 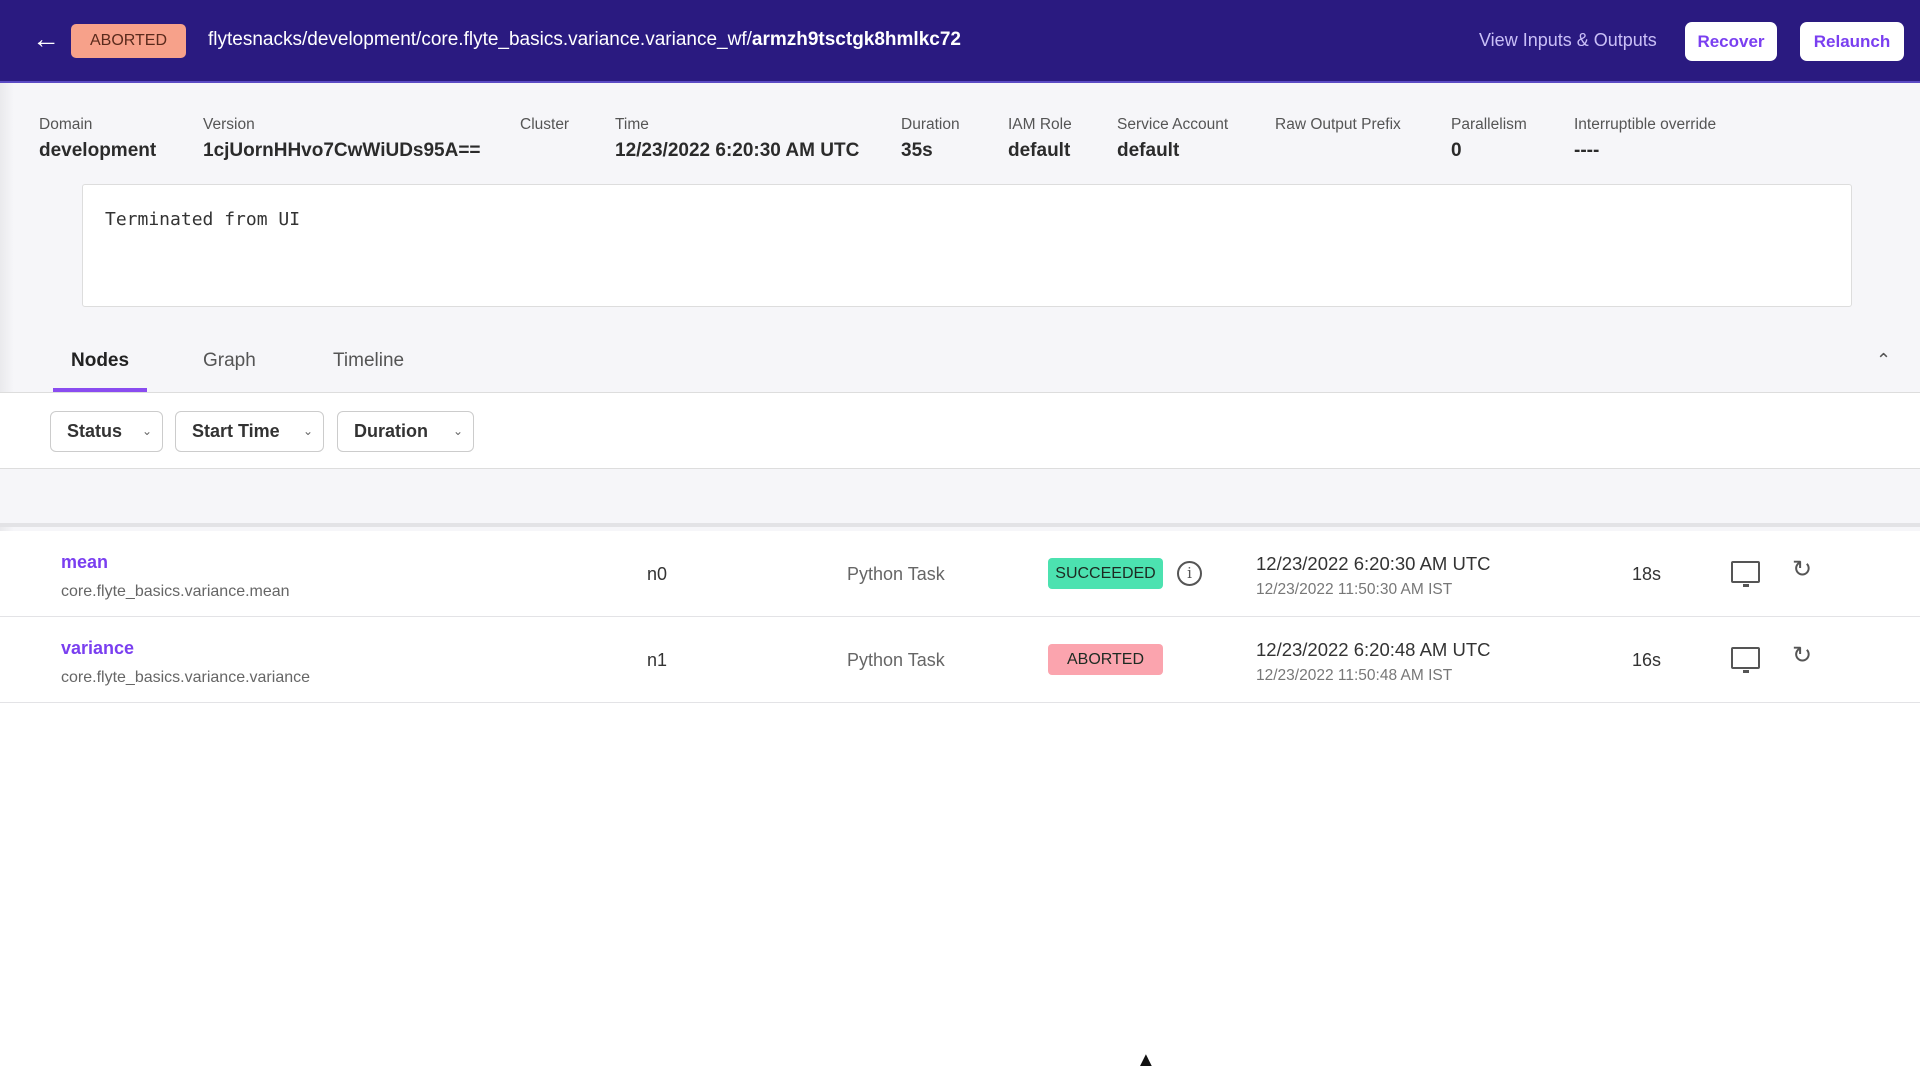 I want to click on duration: 16s, so click(x=1647, y=660).